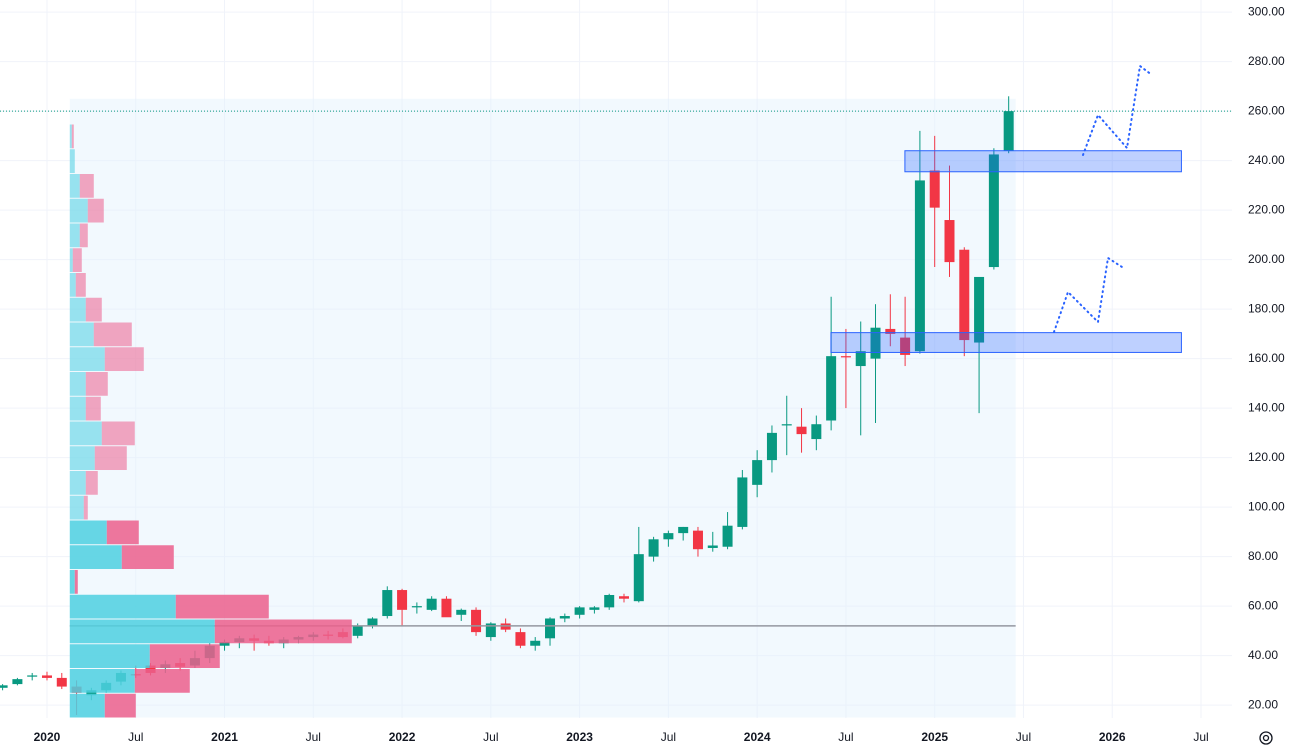 The height and width of the screenshot is (752, 1290). I want to click on y-tick-label: 260.00, so click(1266, 110).